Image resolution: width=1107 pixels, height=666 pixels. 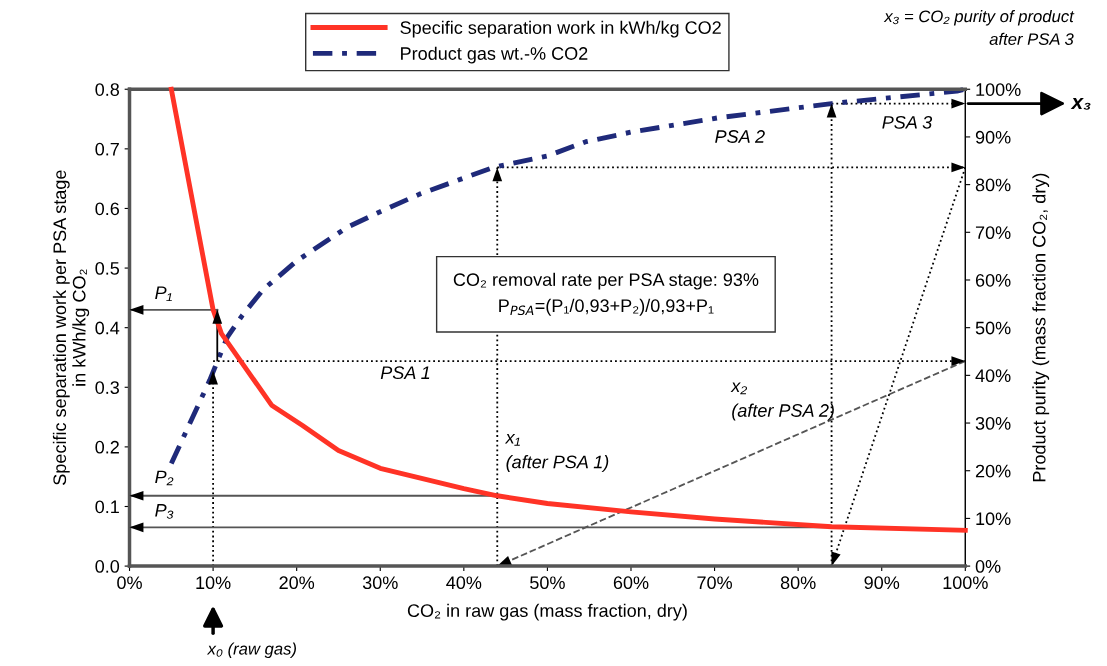 What do you see at coordinates (71, 327) in the screenshot?
I see `y-axis-title: Specific separation work per PSA stage in kWh/kg CO₂` at bounding box center [71, 327].